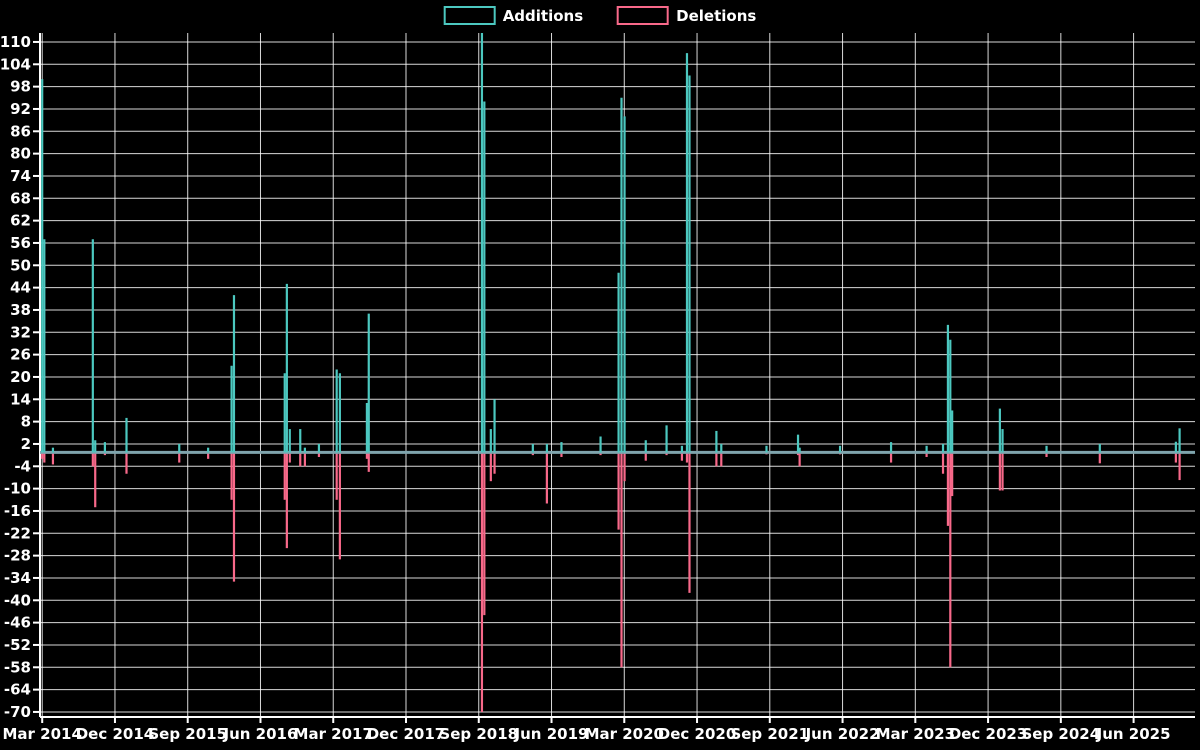 This screenshot has width=1200, height=750. I want to click on x-tick-label: Dec 2014, so click(115, 734).